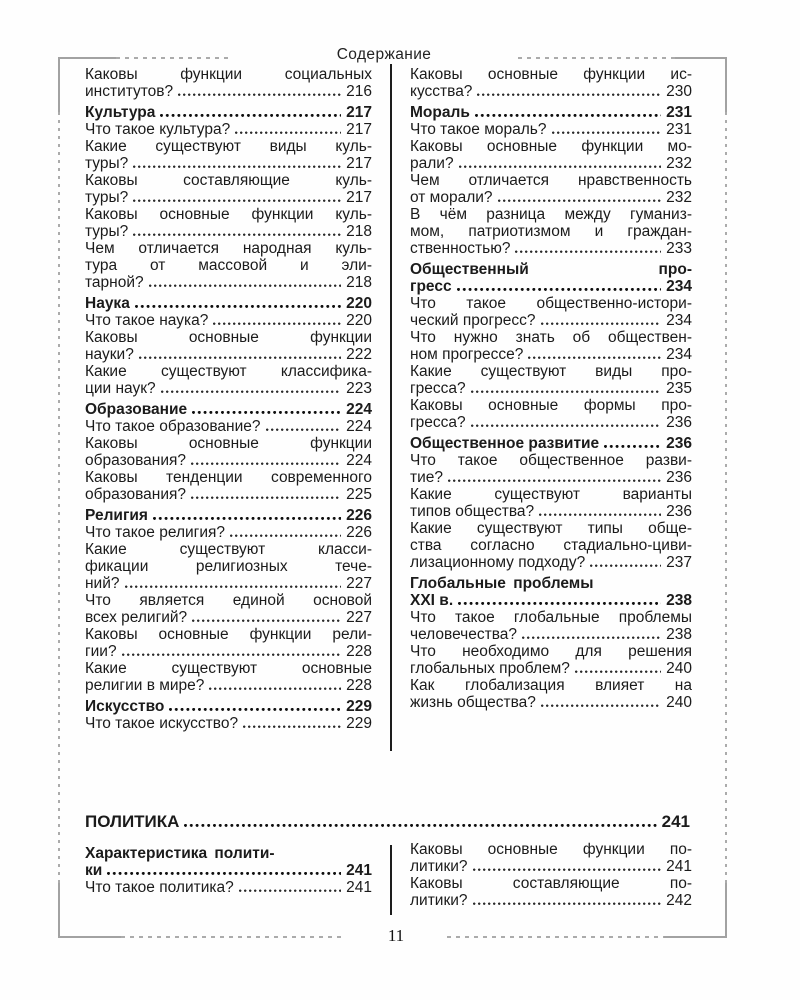  I want to click on toc-entry-last-line: Религия 226, so click(228, 515).